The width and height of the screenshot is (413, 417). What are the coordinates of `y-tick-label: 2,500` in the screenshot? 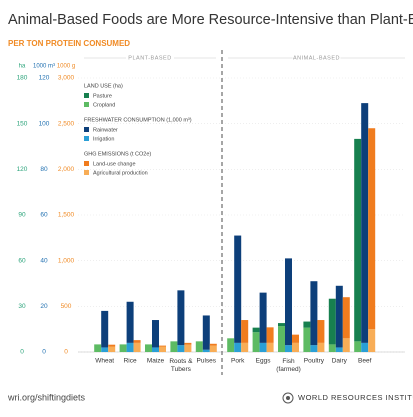 It's located at (66, 123).